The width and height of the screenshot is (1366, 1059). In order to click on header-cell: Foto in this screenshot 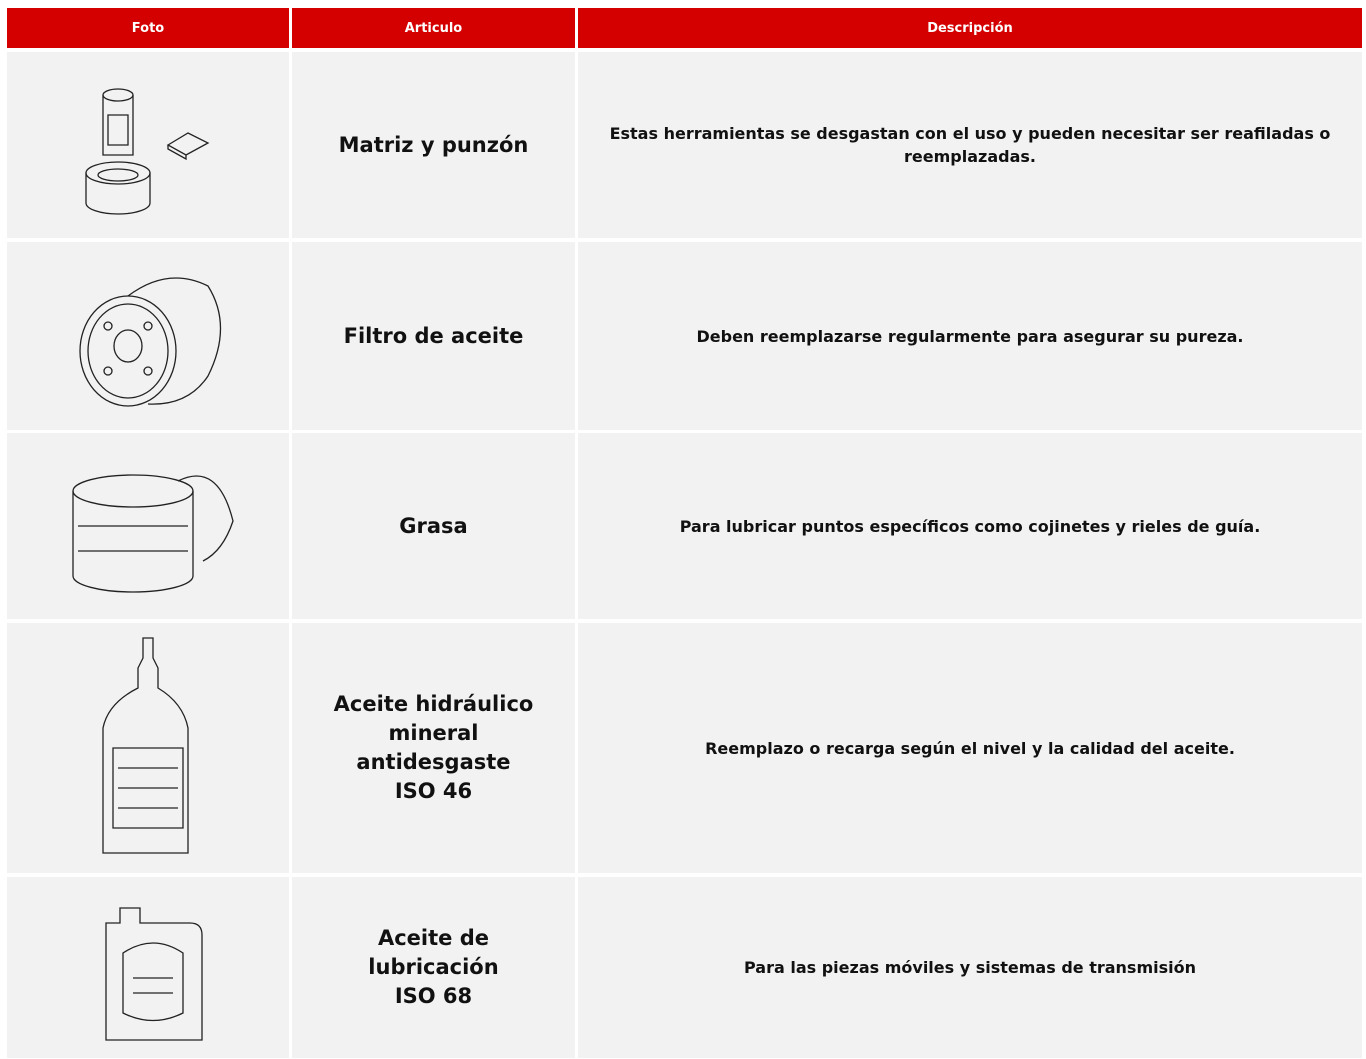, I will do `click(148, 28)`.